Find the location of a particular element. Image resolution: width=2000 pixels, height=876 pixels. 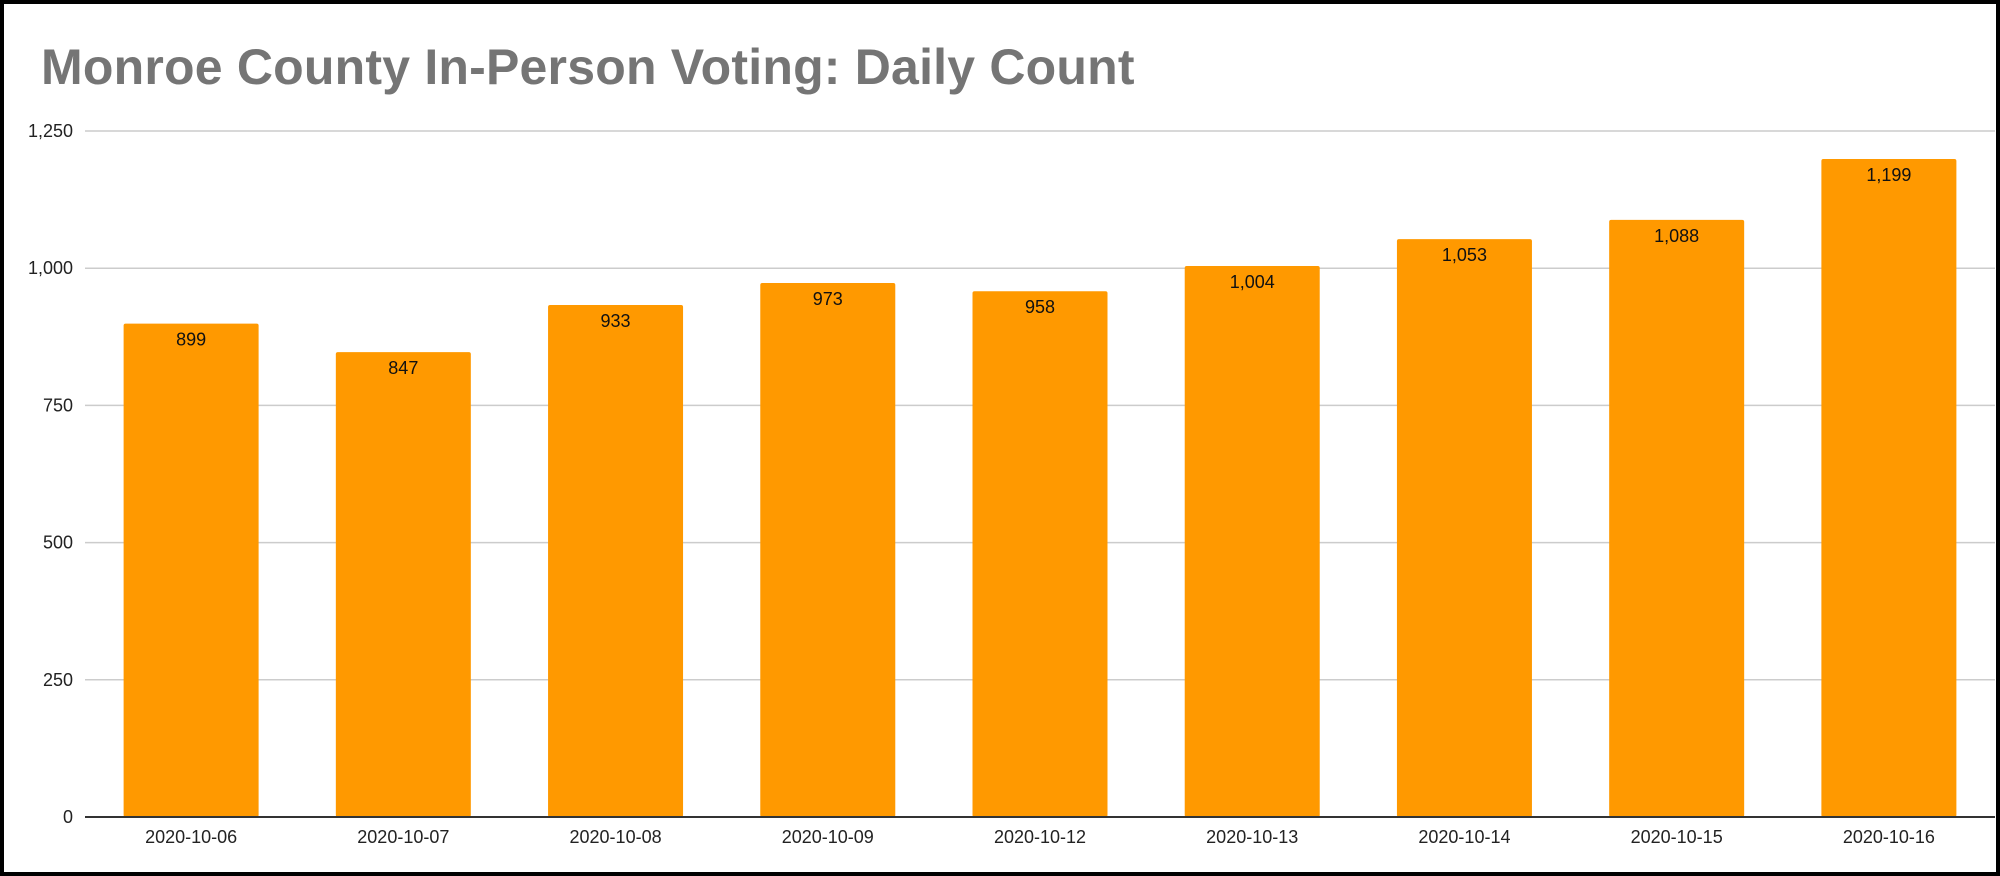

x-tick-label: 2020-10-16 is located at coordinates (1889, 837).